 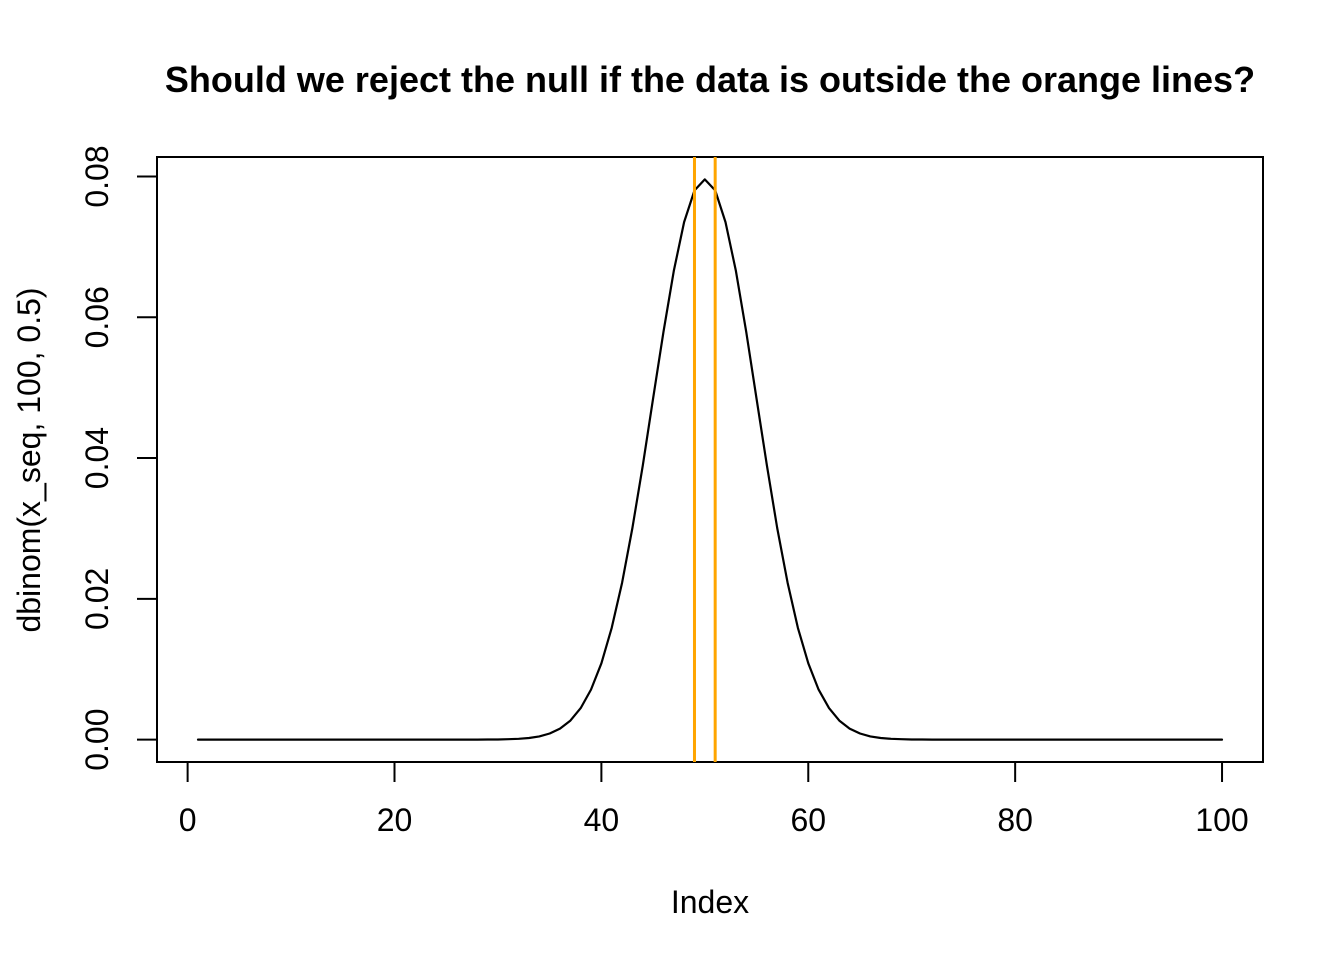 I want to click on y-tick-label: 0.08, so click(x=97, y=176).